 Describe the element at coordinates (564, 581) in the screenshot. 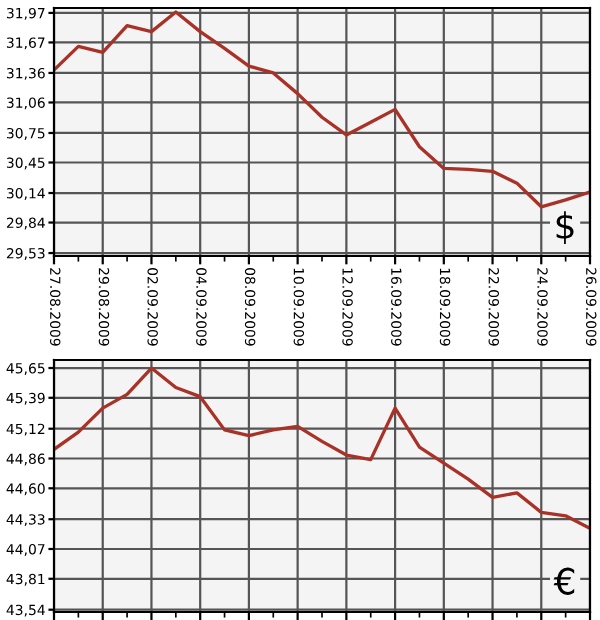

I see `annotation: €` at that location.